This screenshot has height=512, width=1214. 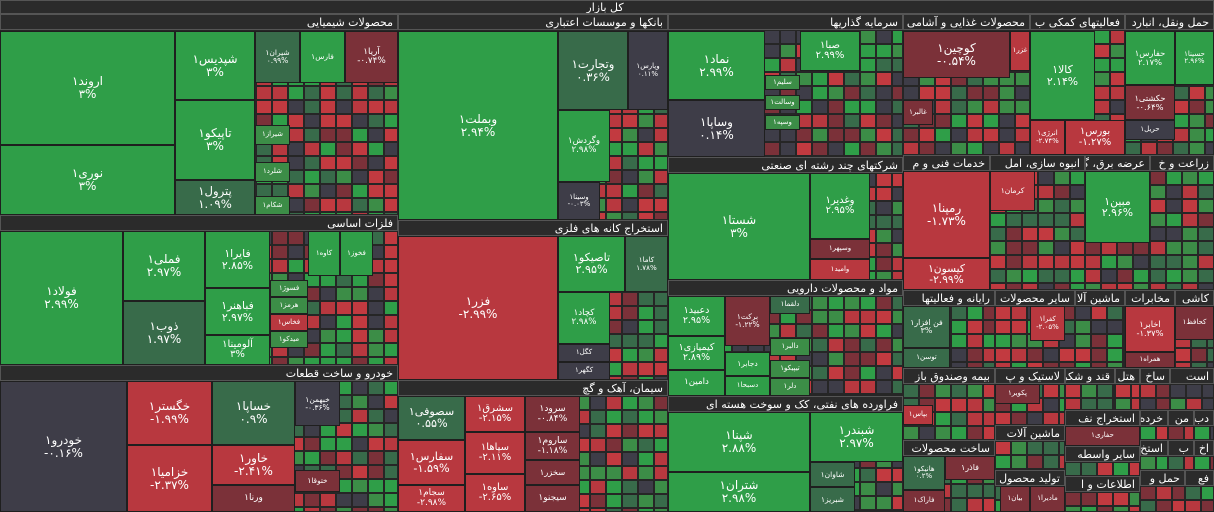 I want to click on stock-change: -۰.۰۳%, so click(x=579, y=204).